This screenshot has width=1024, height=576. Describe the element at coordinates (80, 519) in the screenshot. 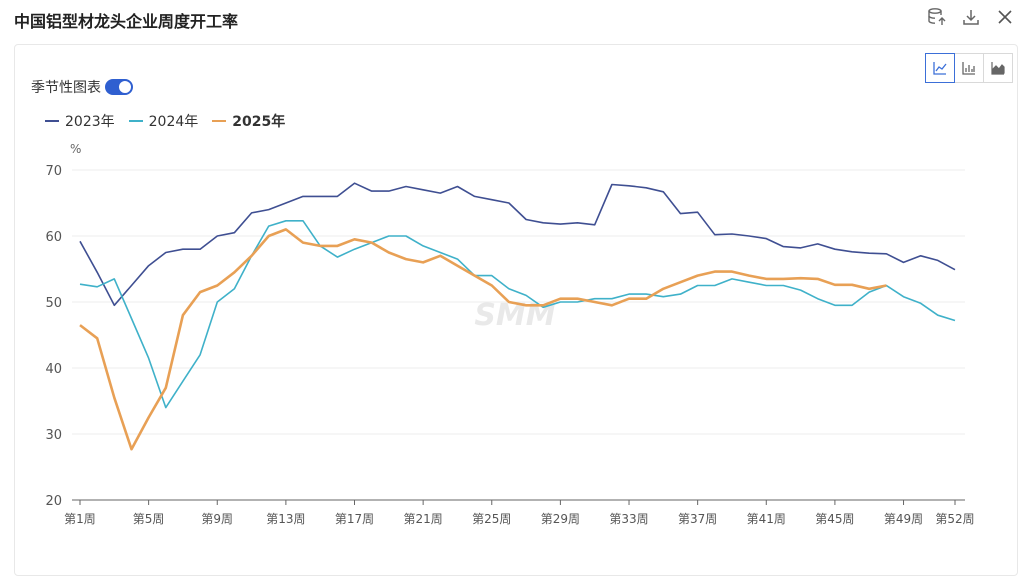

I see `x-tick-label-1: 第1周` at that location.